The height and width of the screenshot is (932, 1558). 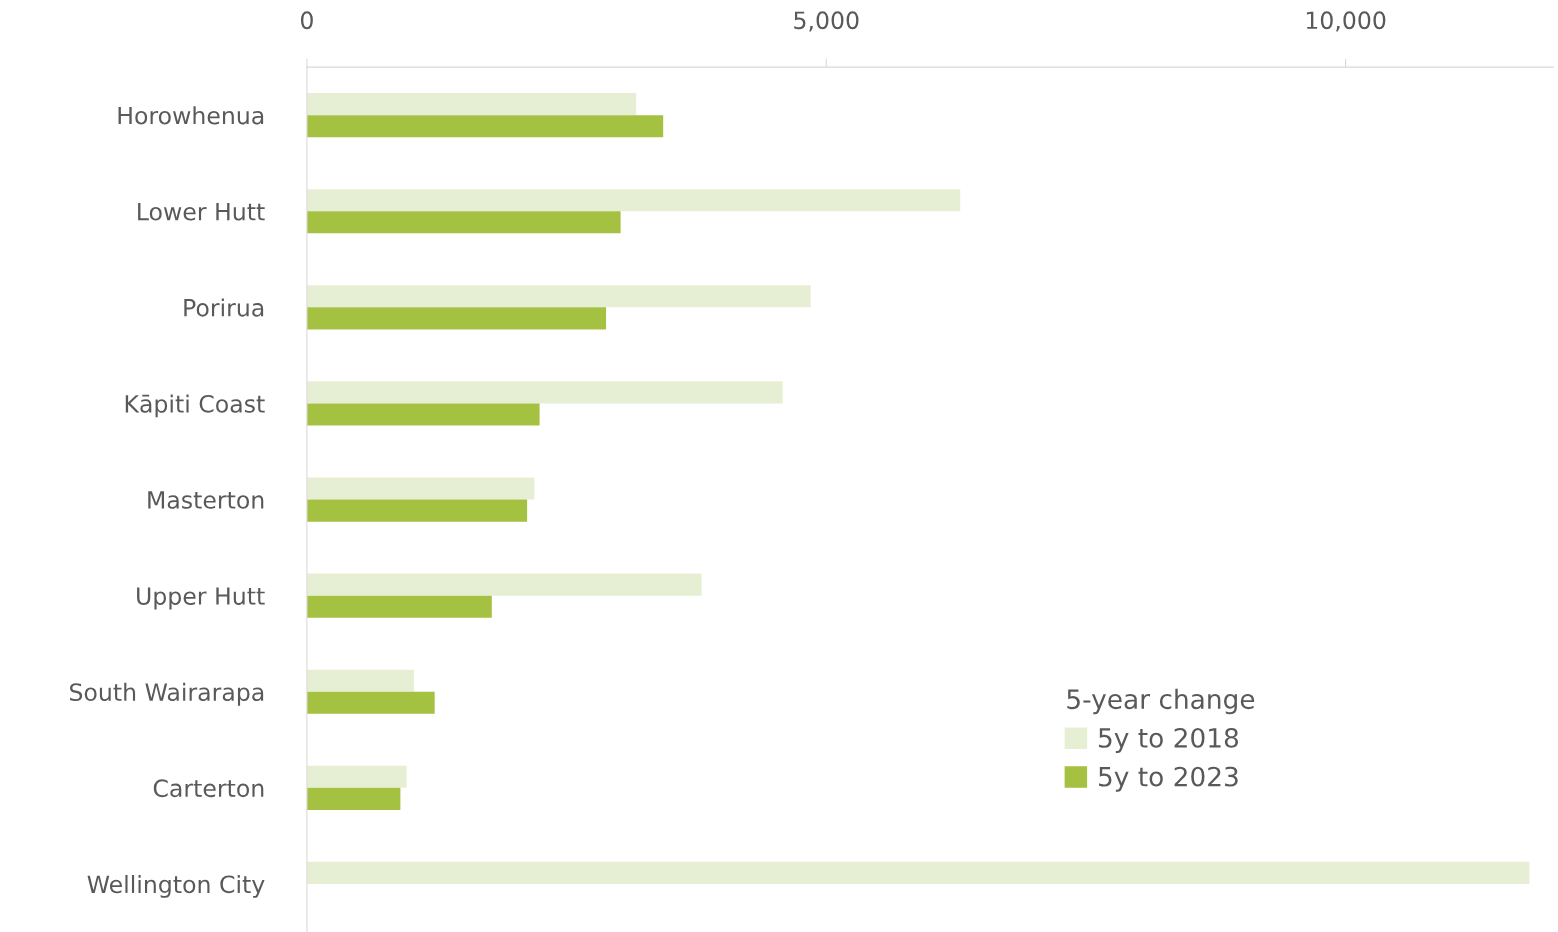 What do you see at coordinates (176, 886) in the screenshot?
I see `y-tick-label: Wellington City` at bounding box center [176, 886].